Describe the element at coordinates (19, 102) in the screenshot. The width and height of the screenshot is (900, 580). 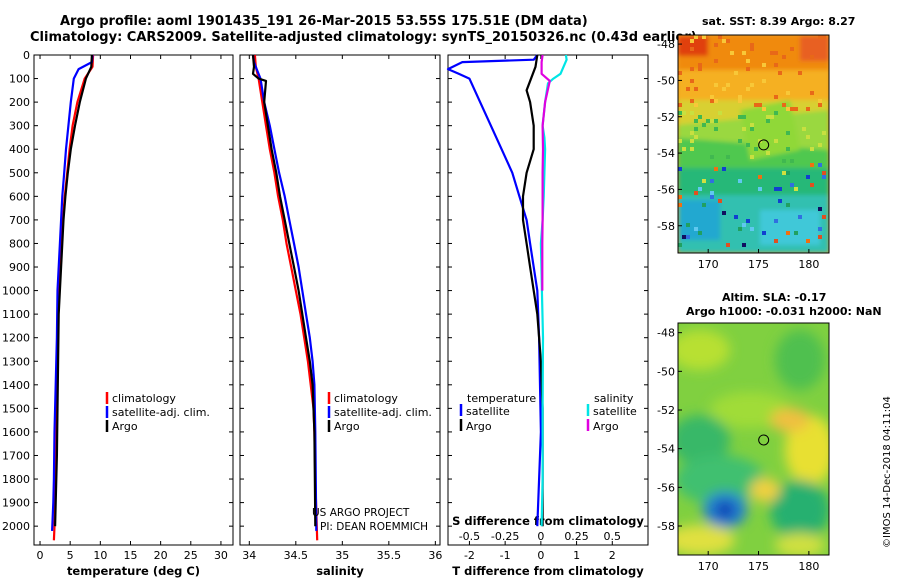
I see `y-tick-label: 200` at that location.